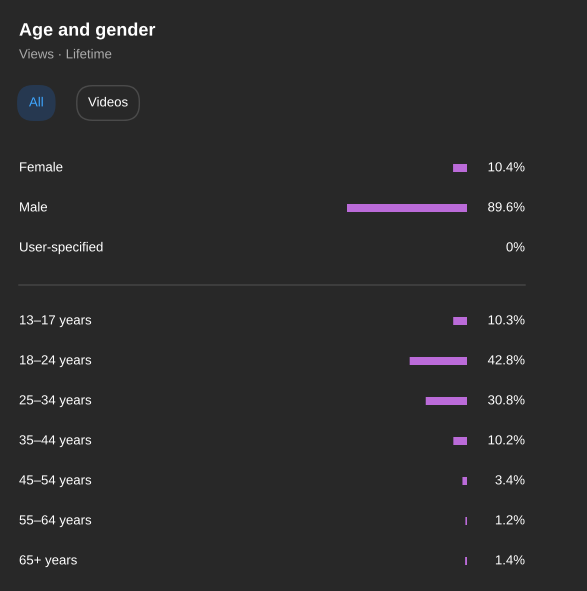  I want to click on y-tick-label: 18–24 years, so click(56, 361).